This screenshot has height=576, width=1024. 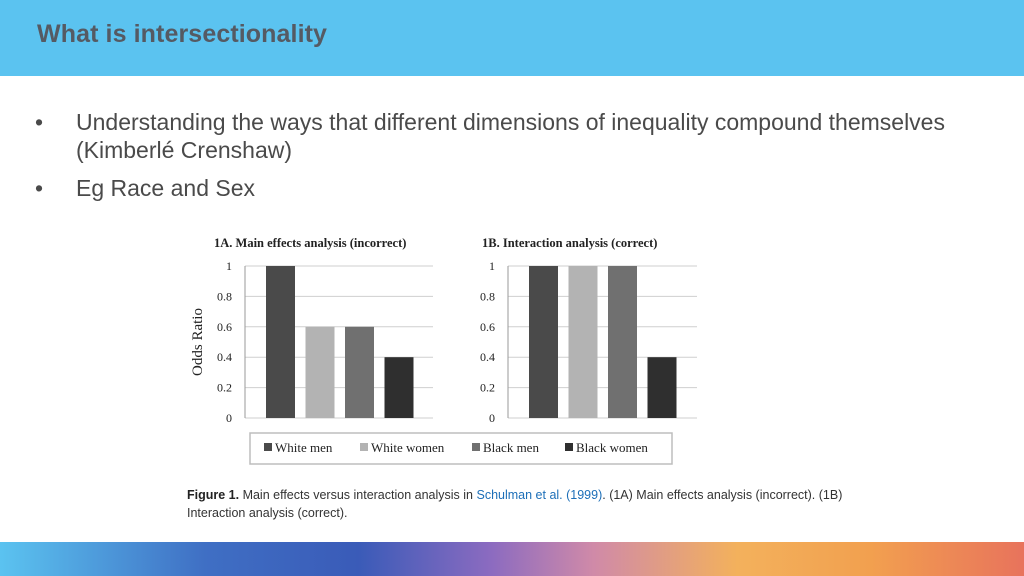 I want to click on legend-label: Black women, so click(x=612, y=447).